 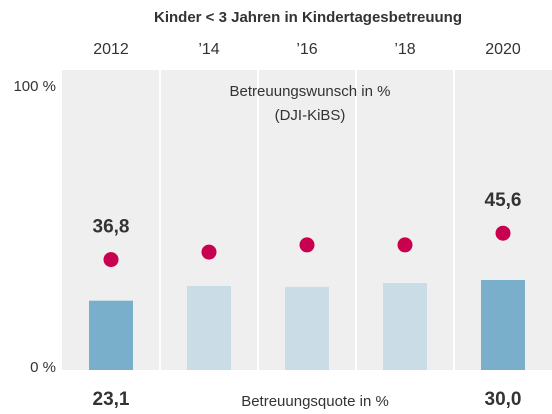 What do you see at coordinates (310, 91) in the screenshot?
I see `dot-series-label: Betreuungswunsch in %` at bounding box center [310, 91].